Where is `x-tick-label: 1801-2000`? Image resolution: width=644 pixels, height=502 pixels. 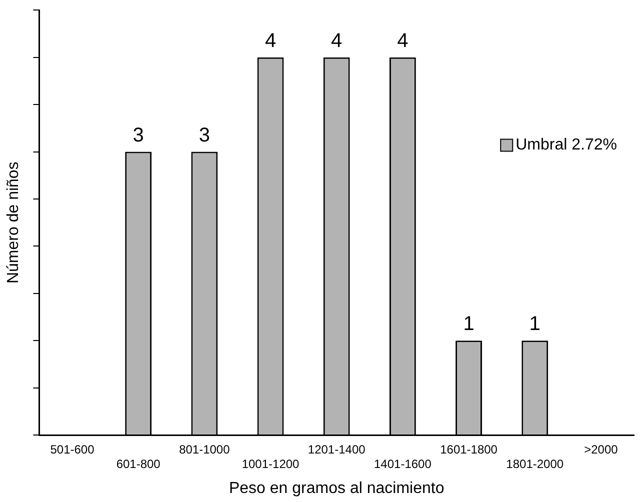 x-tick-label: 1801-2000 is located at coordinates (535, 463).